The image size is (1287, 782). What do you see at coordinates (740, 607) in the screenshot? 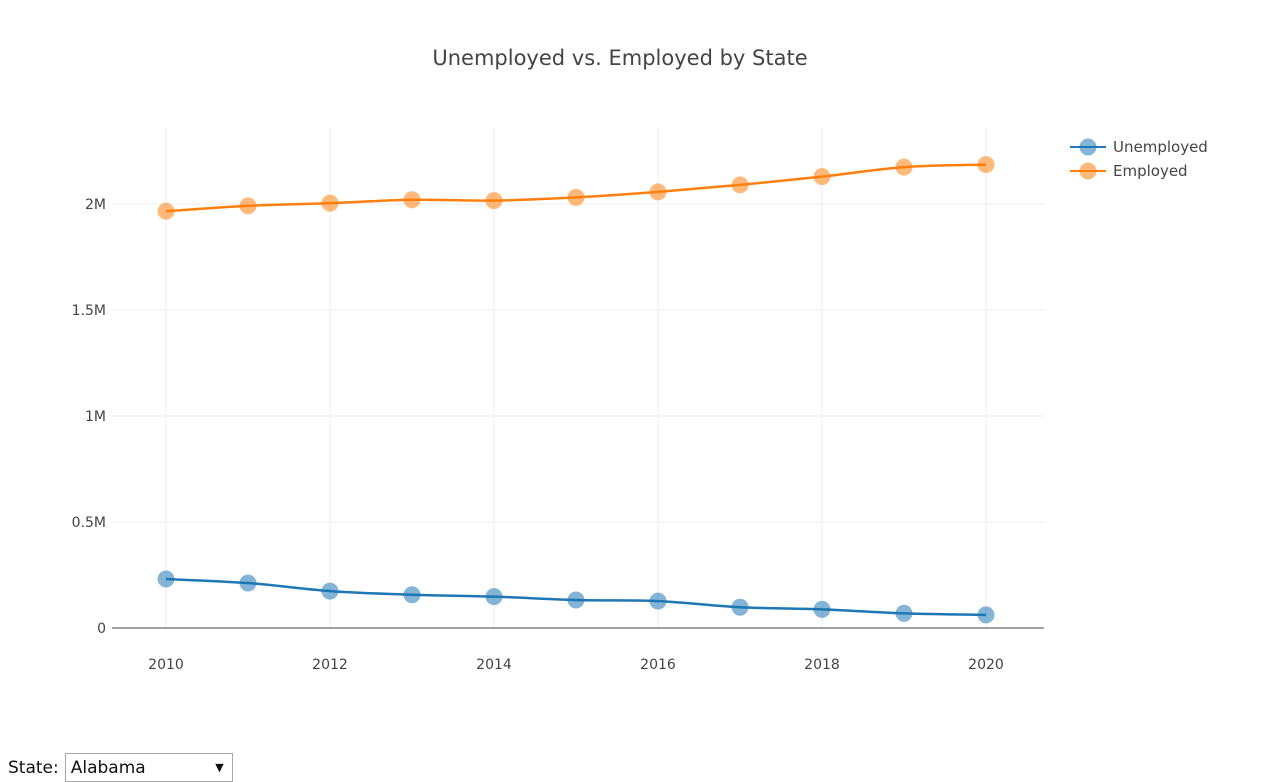
I see `unemployed-point-2017` at bounding box center [740, 607].